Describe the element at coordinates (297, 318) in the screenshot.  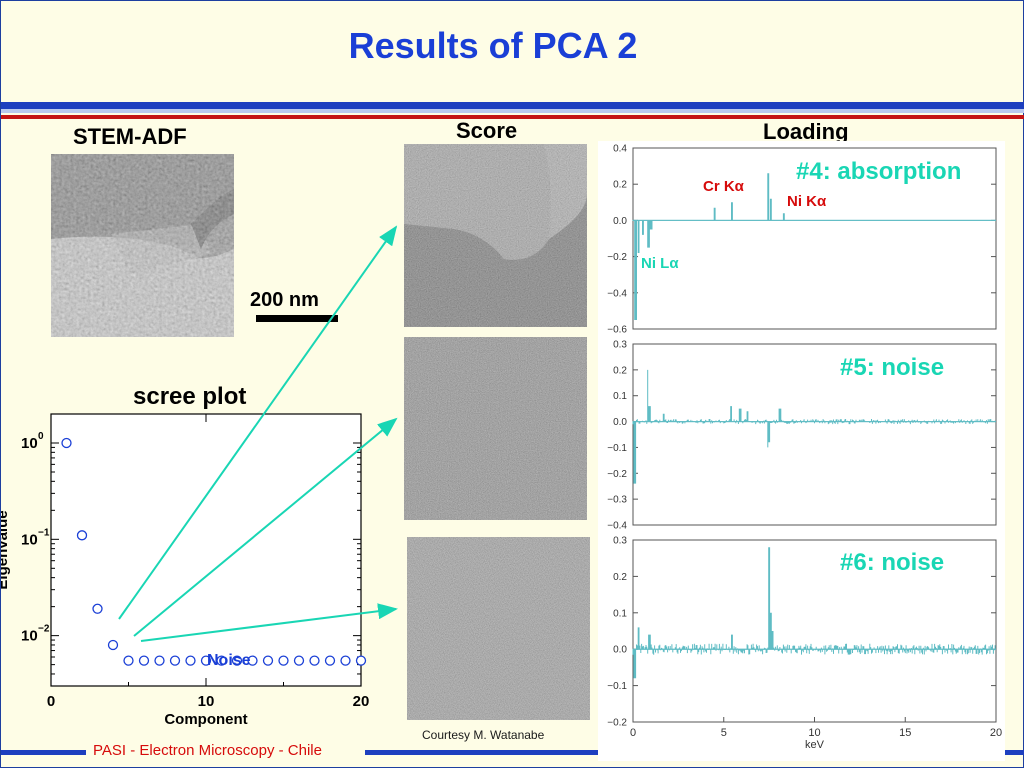
I see `scale-bar` at that location.